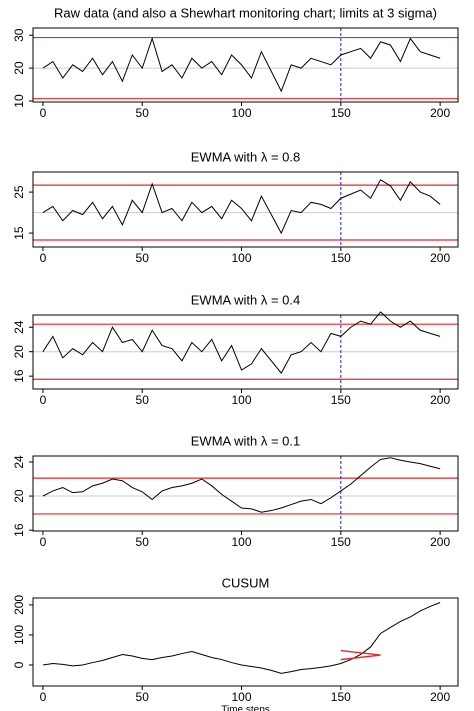 The height and width of the screenshot is (711, 474). Describe the element at coordinates (245, 440) in the screenshot. I see `chart-title: EWMA with λ = 0.1` at that location.